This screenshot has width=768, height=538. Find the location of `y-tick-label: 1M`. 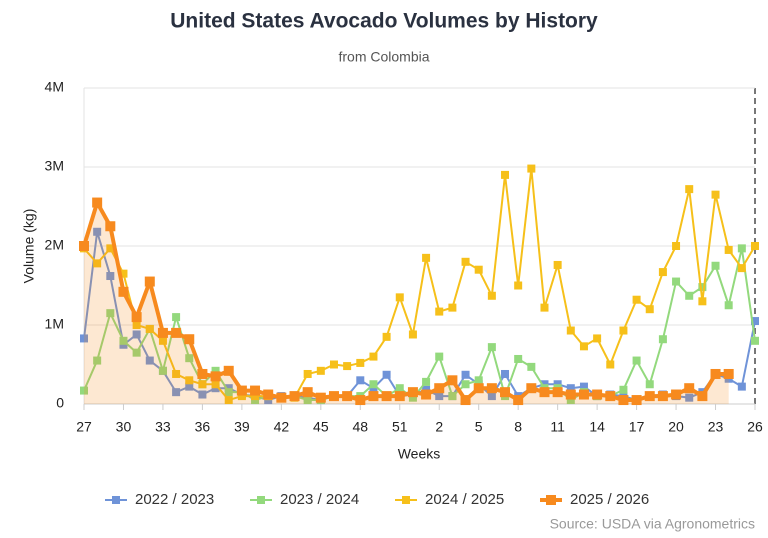

y-tick-label: 1M is located at coordinates (54, 324).